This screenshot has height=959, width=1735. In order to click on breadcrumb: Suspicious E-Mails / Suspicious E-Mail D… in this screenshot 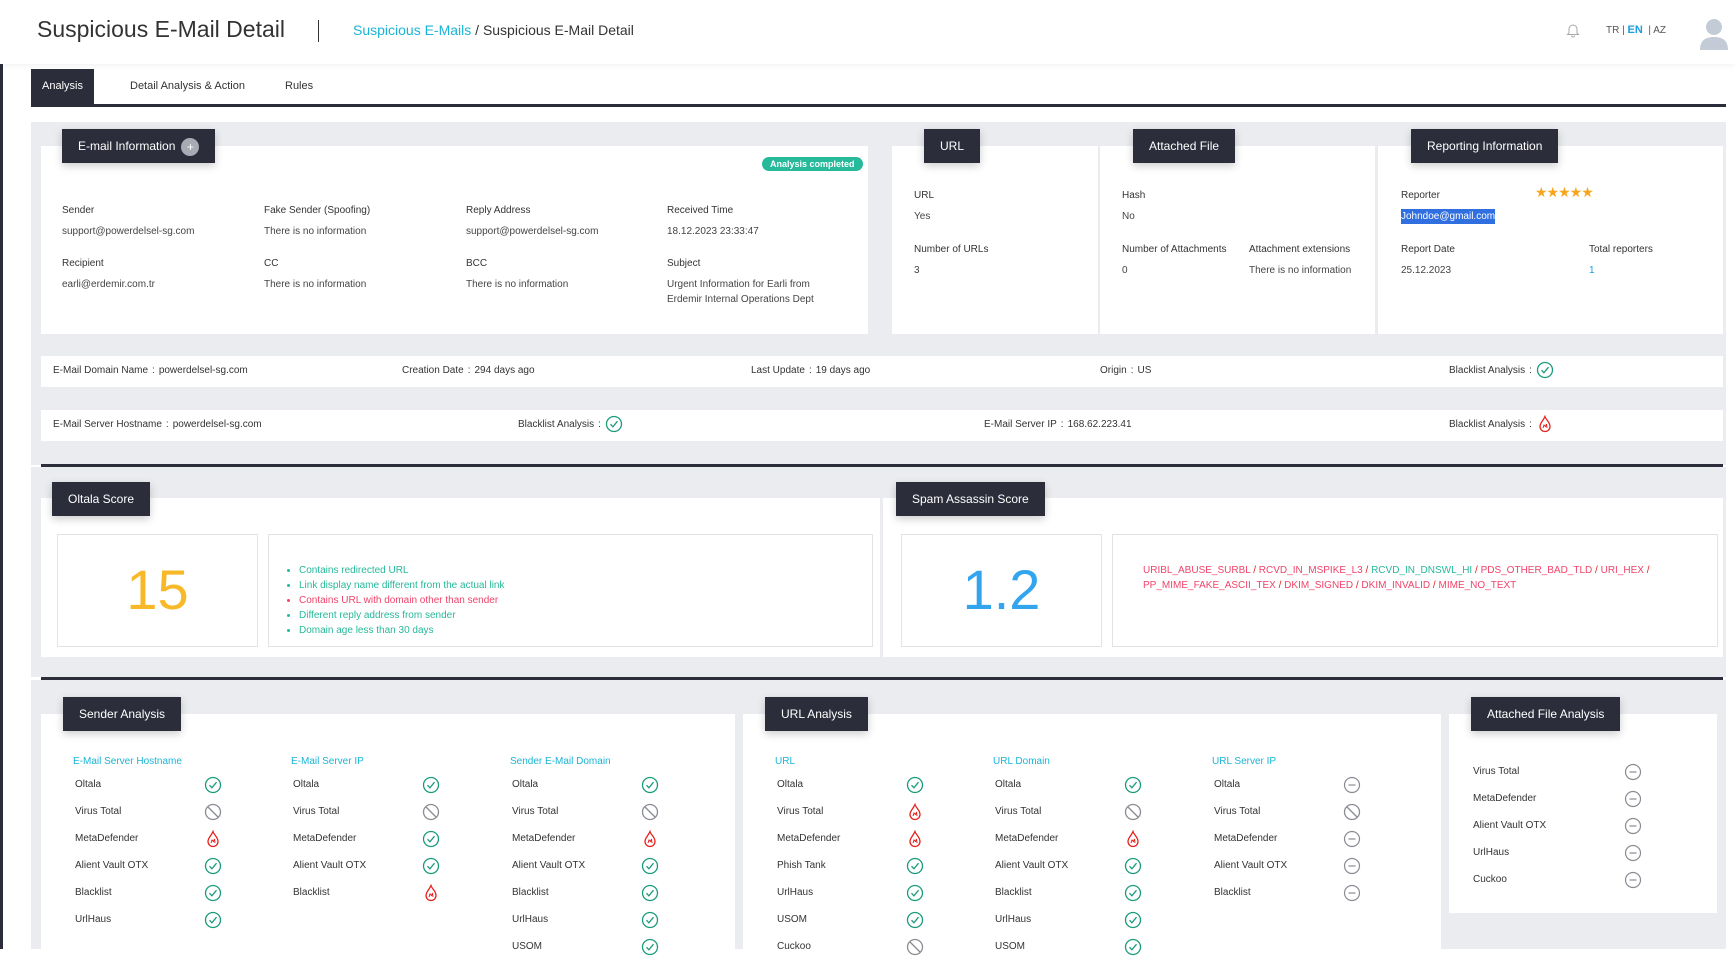, I will do `click(493, 30)`.